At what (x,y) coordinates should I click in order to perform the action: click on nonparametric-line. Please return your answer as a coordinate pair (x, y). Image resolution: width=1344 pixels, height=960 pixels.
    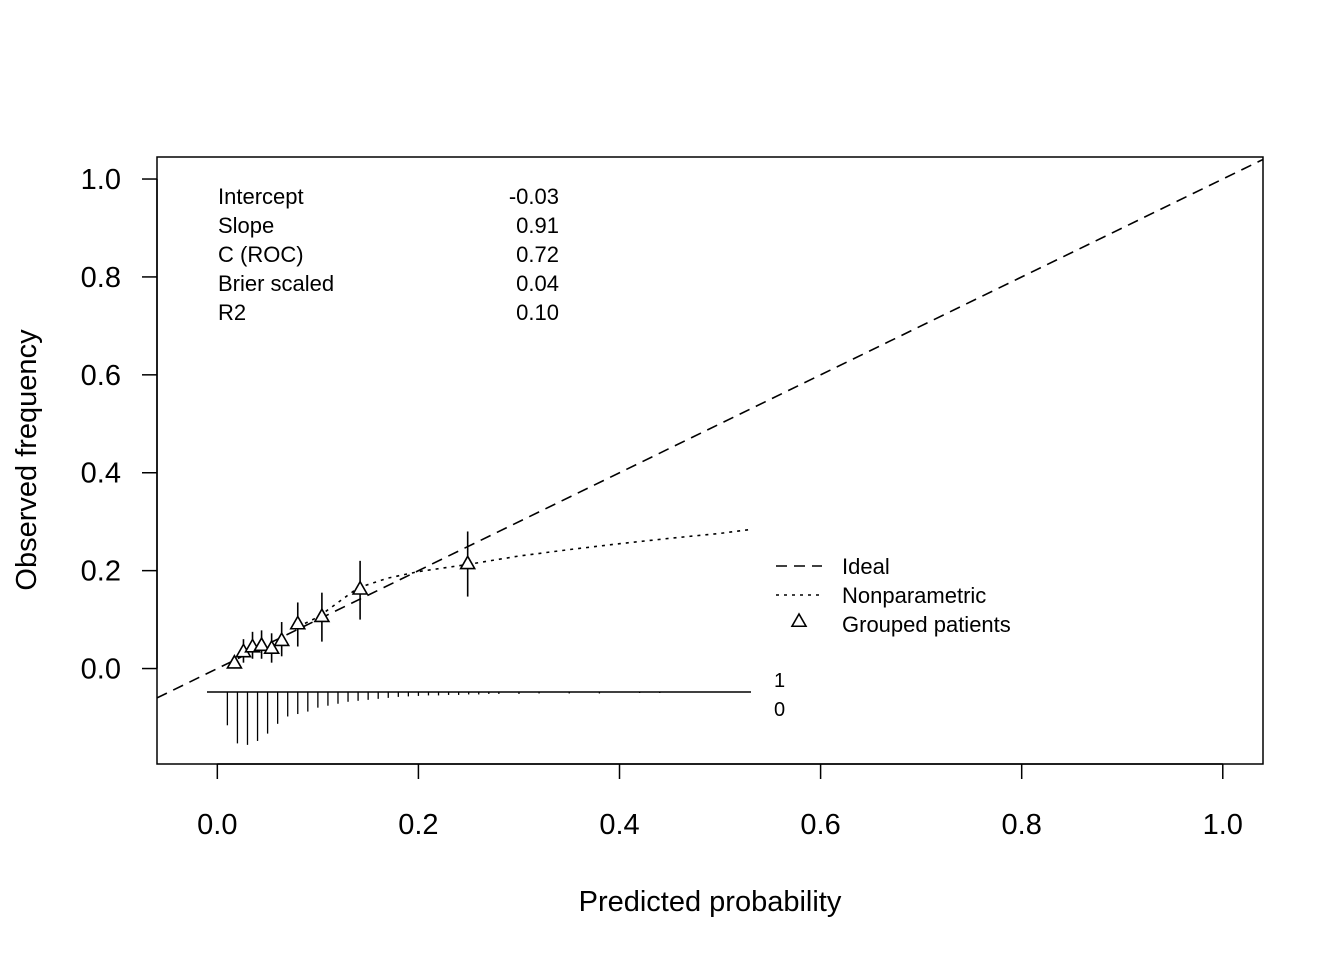
    Looking at the image, I should click on (524, 578).